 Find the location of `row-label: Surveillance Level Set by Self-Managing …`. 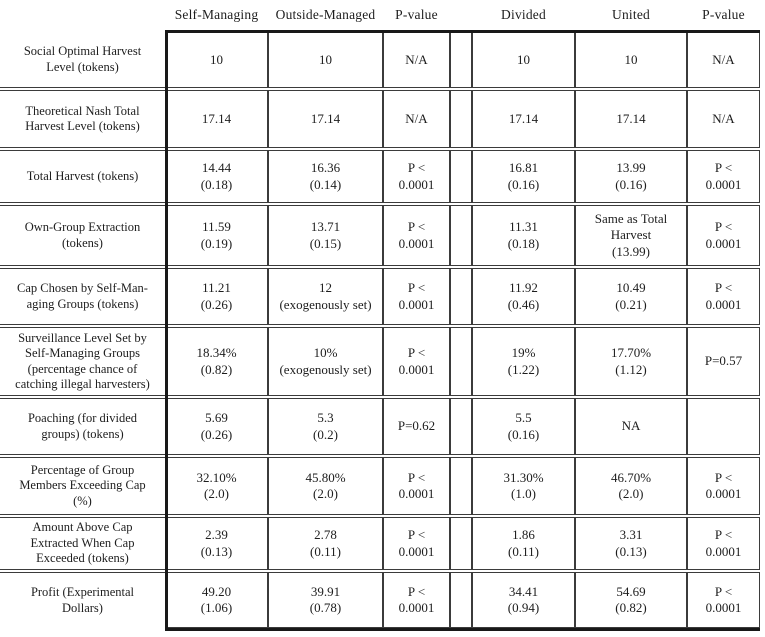

row-label: Surveillance Level Set by Self-Managing … is located at coordinates (82, 361).